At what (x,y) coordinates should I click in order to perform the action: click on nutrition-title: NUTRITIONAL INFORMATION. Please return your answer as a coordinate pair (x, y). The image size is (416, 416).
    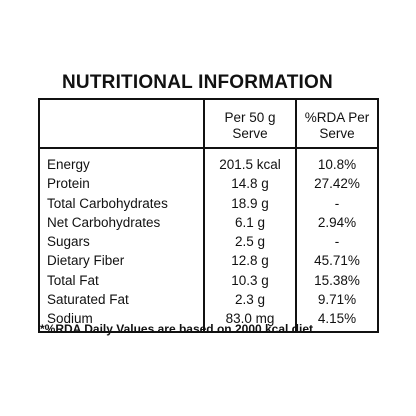
    Looking at the image, I should click on (197, 82).